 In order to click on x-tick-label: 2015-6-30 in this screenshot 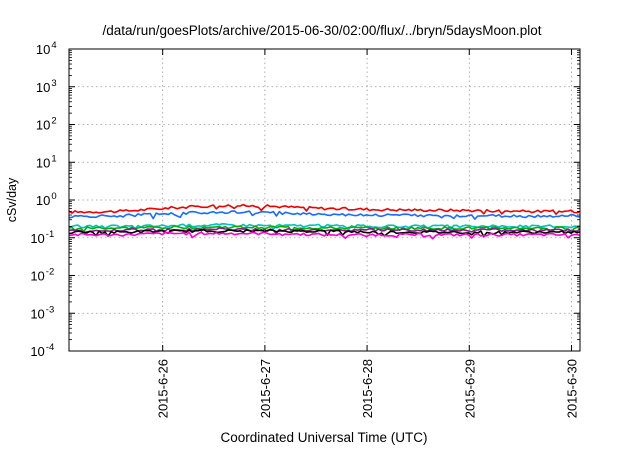, I will do `click(571, 388)`.